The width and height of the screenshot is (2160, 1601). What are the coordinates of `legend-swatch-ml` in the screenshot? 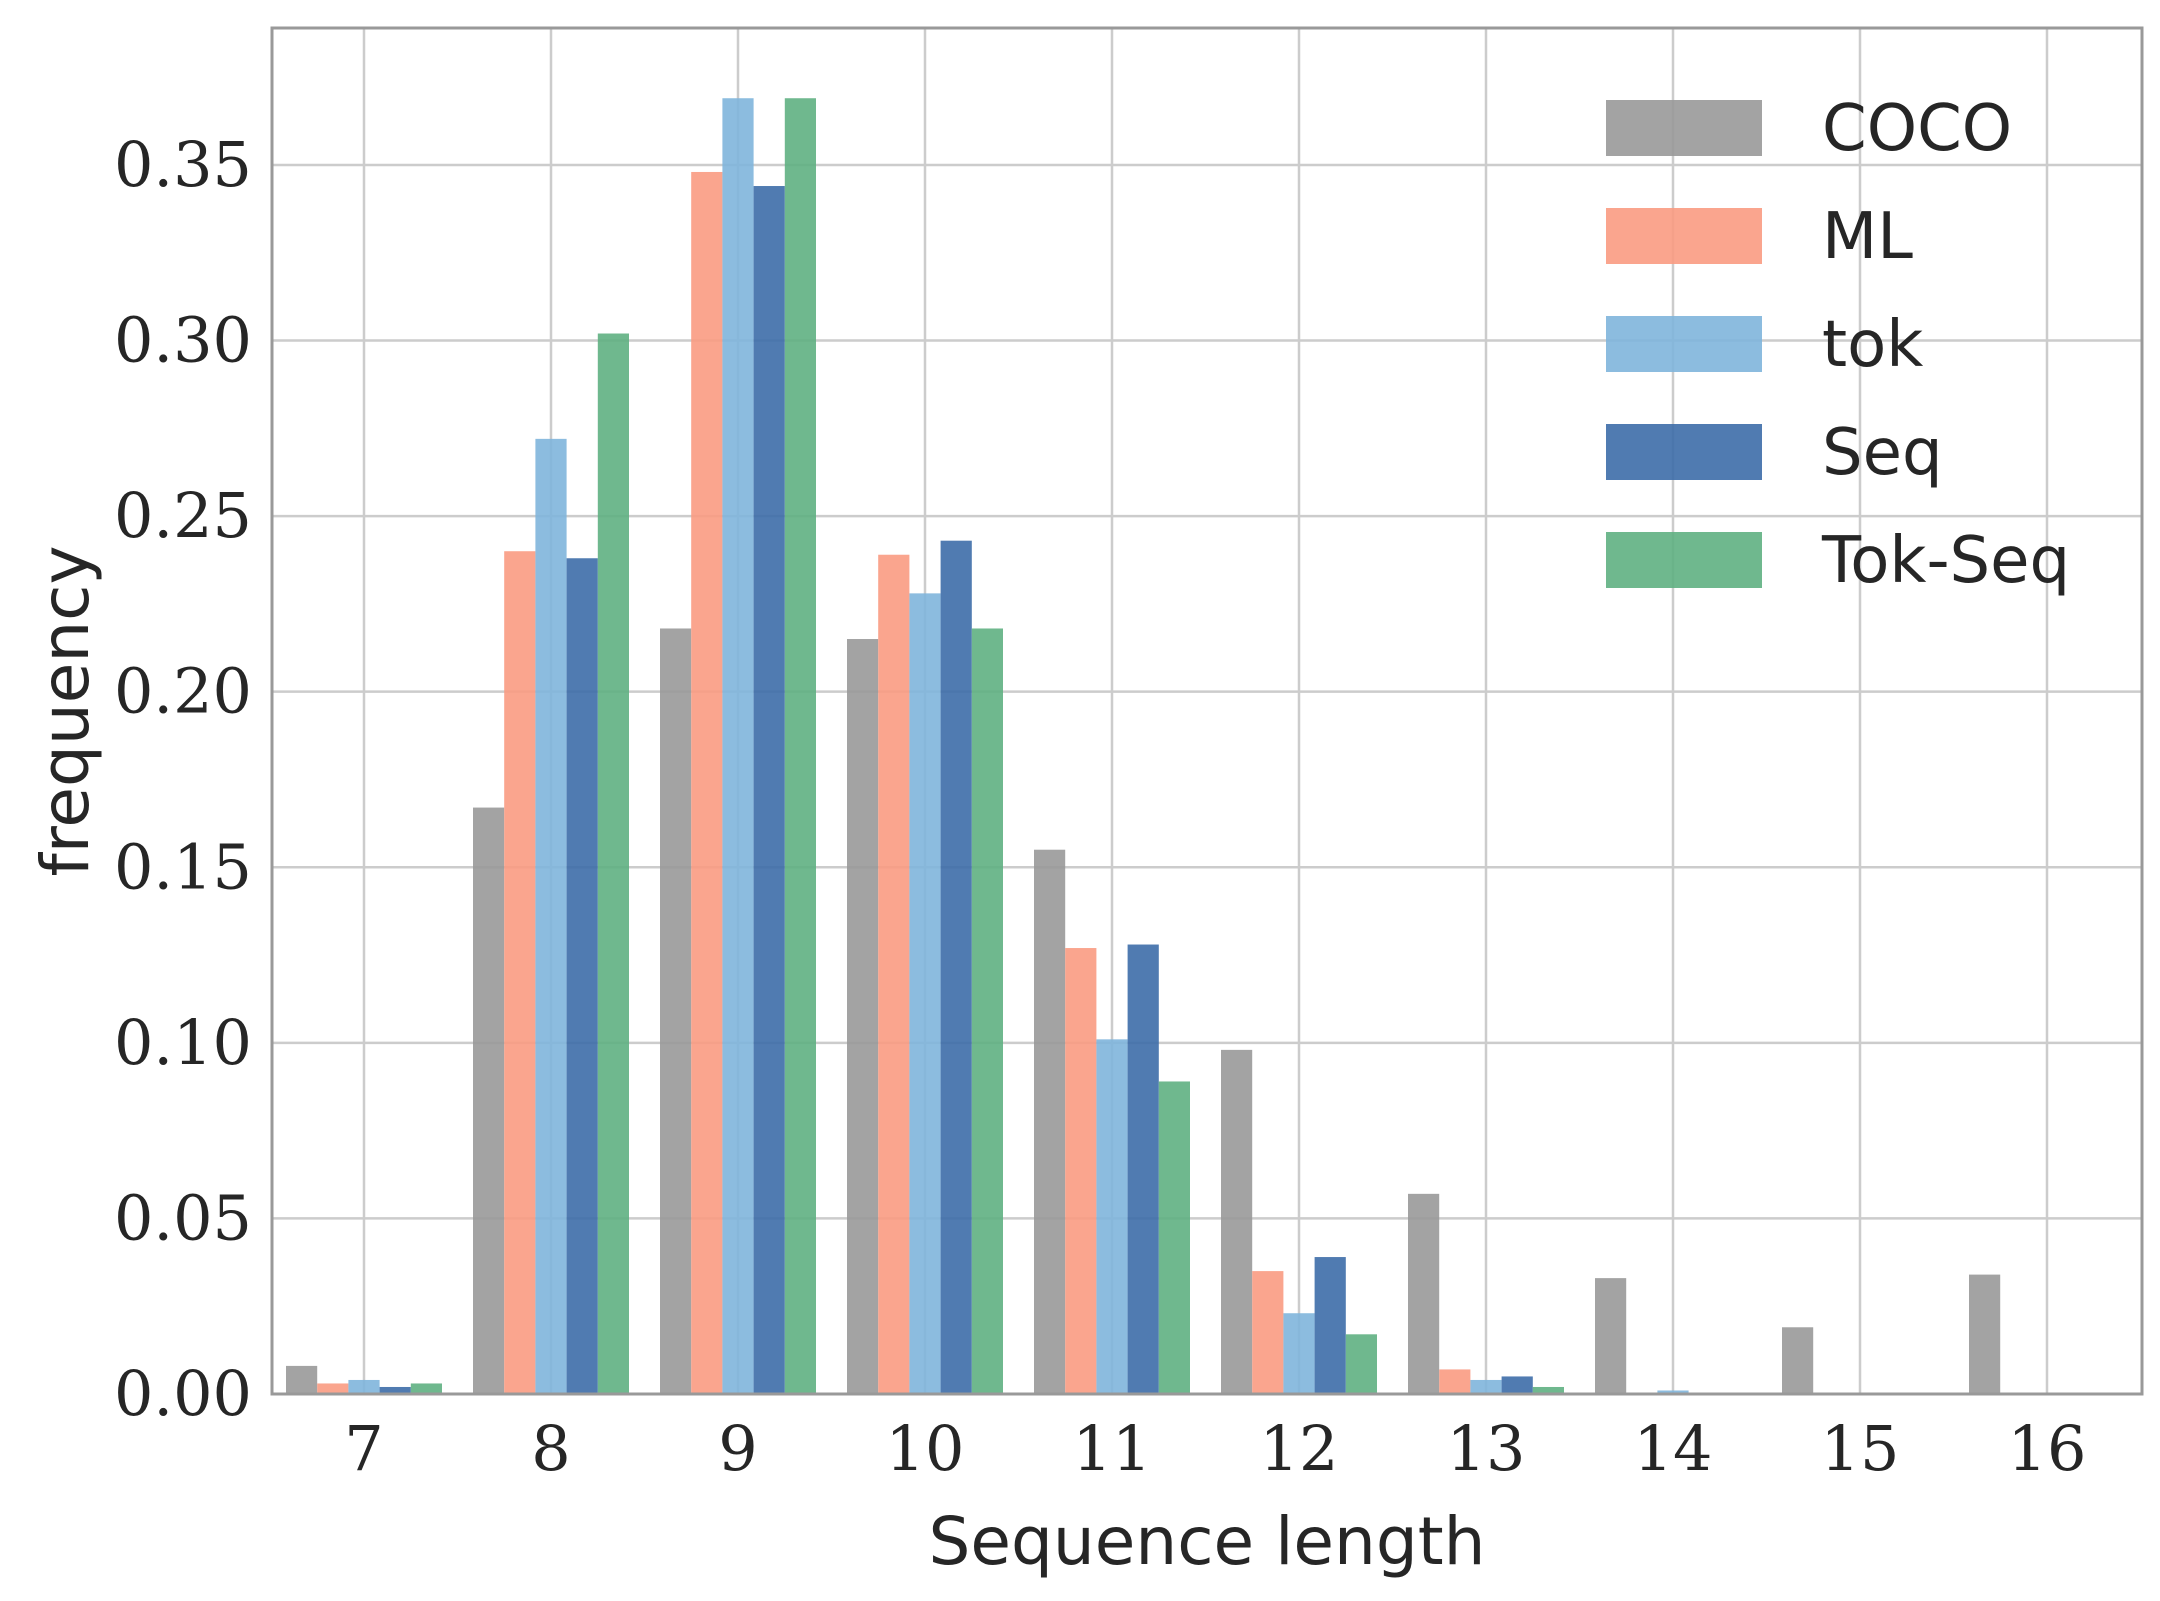 It's located at (1684, 236).